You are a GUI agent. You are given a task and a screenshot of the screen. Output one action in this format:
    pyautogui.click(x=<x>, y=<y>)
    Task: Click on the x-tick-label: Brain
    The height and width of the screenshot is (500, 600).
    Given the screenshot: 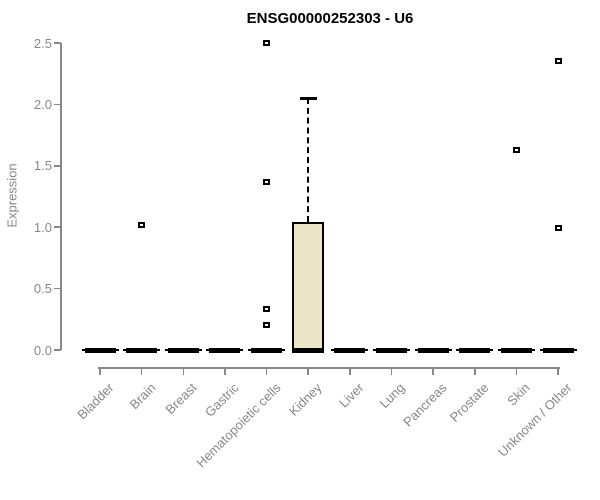 What is the action you would take?
    pyautogui.click(x=142, y=396)
    